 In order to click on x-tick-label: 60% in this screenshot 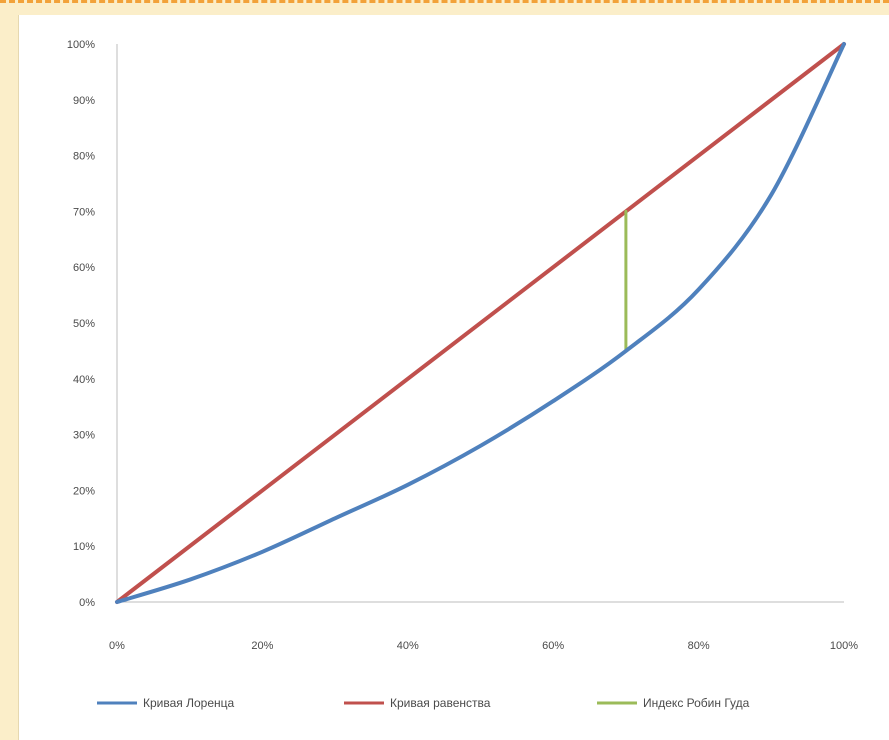, I will do `click(553, 646)`.